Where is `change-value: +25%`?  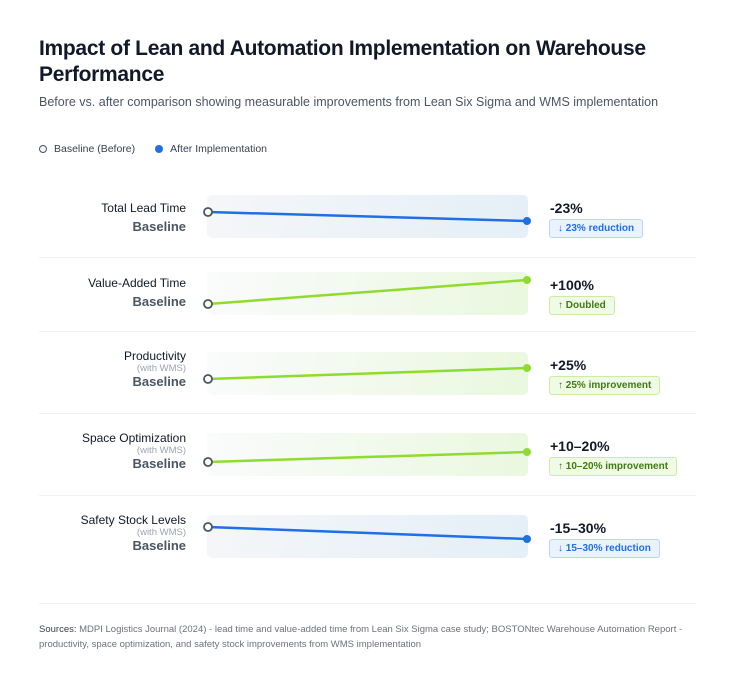 change-value: +25% is located at coordinates (568, 365).